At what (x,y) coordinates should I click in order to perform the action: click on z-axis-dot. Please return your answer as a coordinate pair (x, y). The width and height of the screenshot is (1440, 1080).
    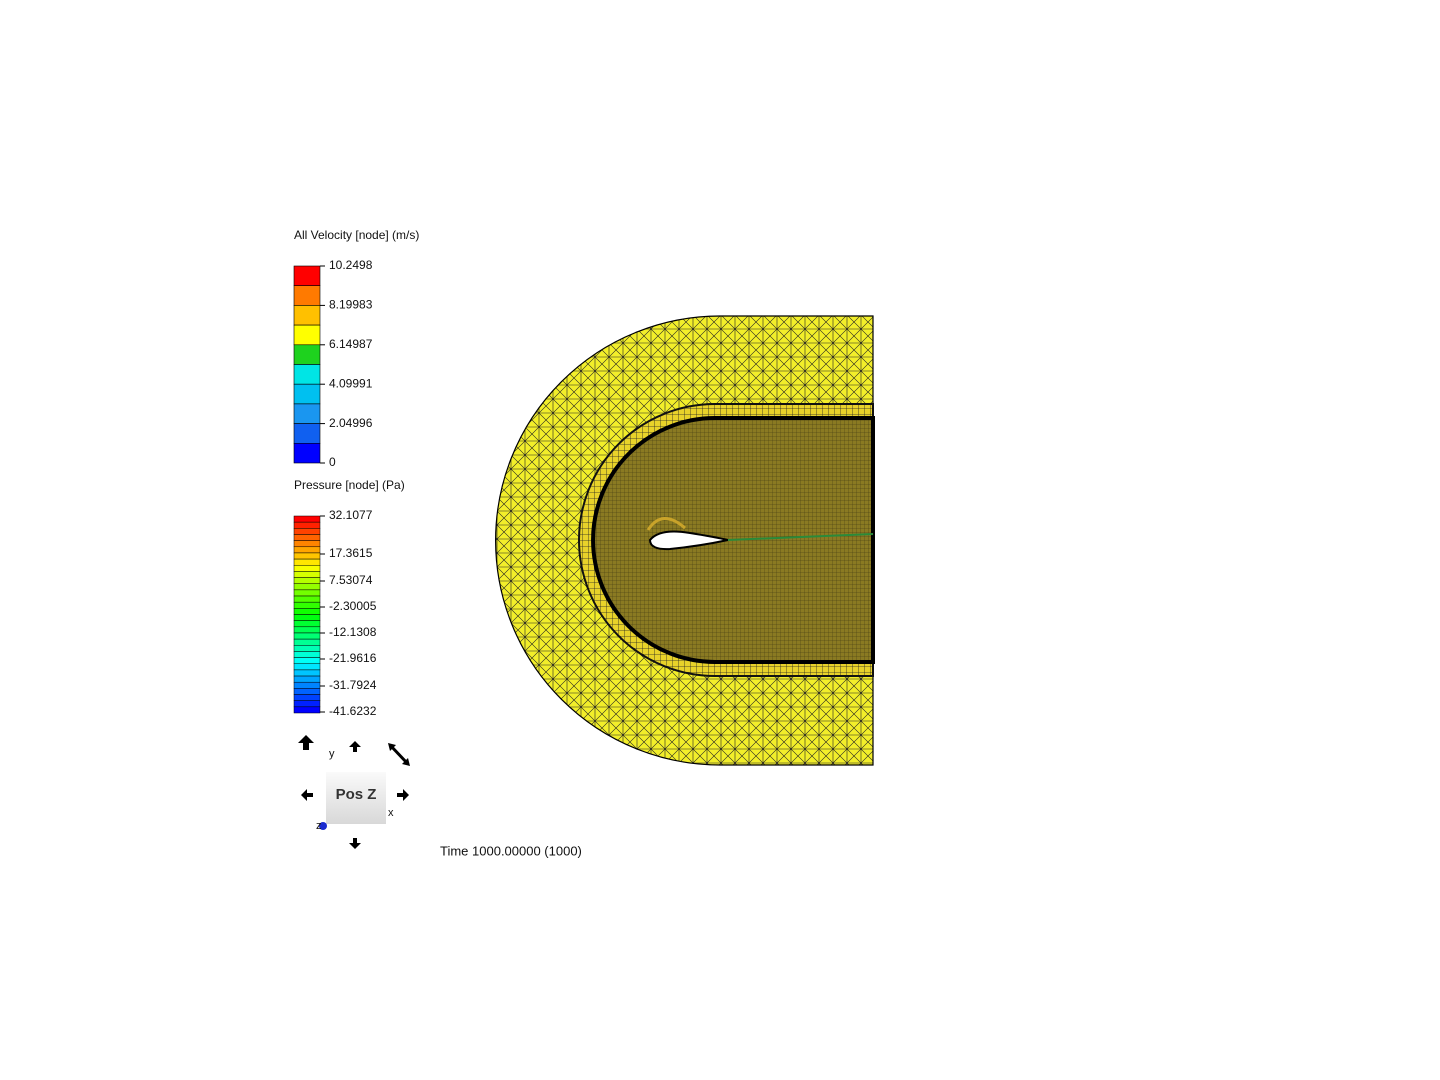
    Looking at the image, I should click on (323, 826).